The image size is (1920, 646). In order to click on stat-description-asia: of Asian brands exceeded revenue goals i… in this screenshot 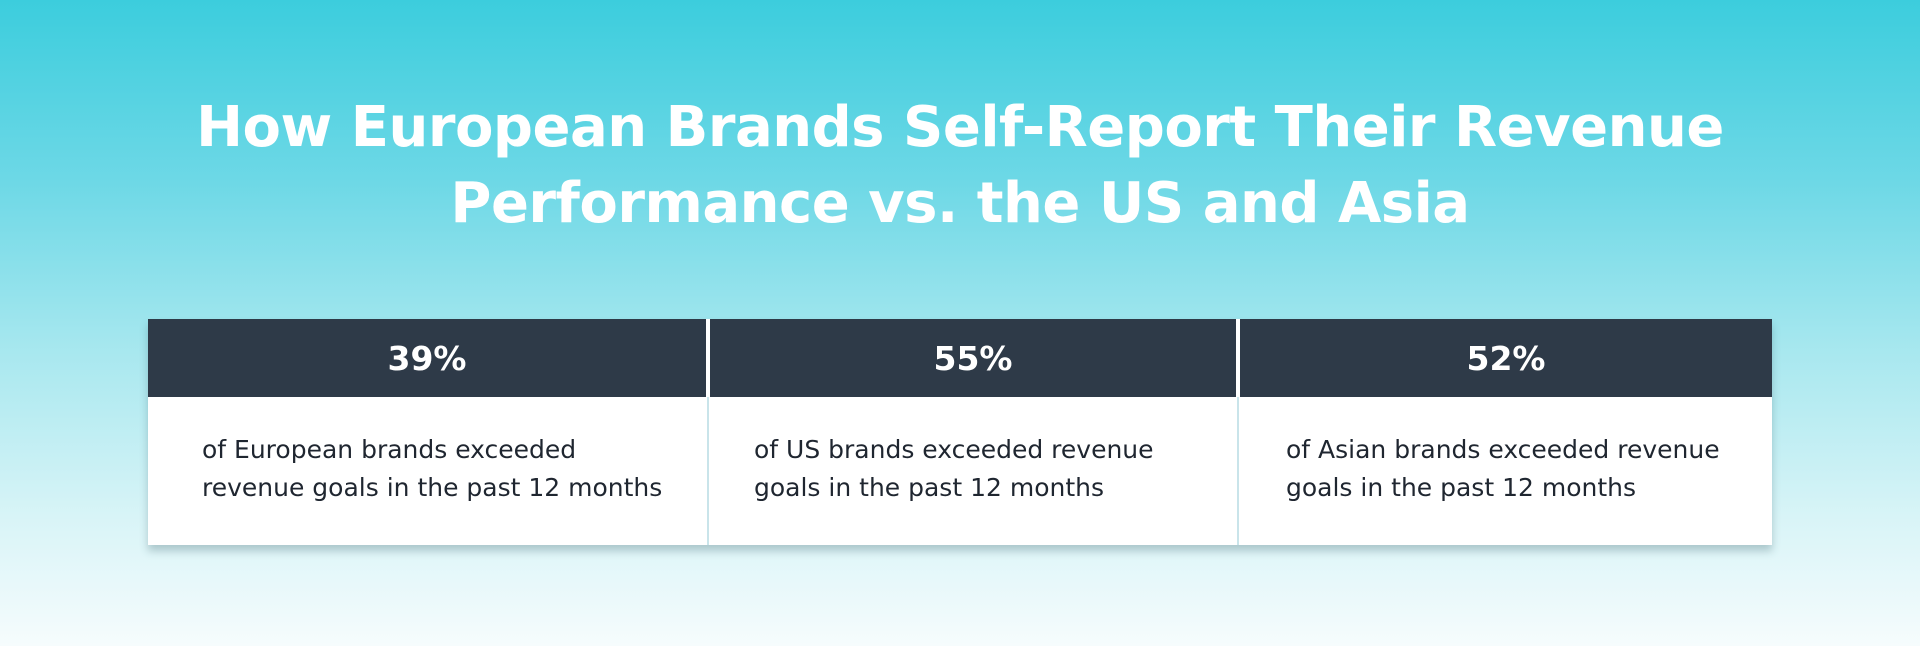, I will do `click(1506, 471)`.